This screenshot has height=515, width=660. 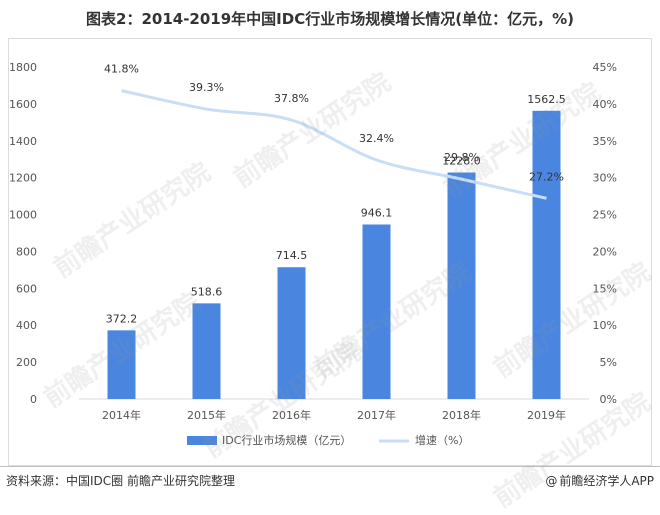 I want to click on x-tick-label: 2015年, so click(x=206, y=415).